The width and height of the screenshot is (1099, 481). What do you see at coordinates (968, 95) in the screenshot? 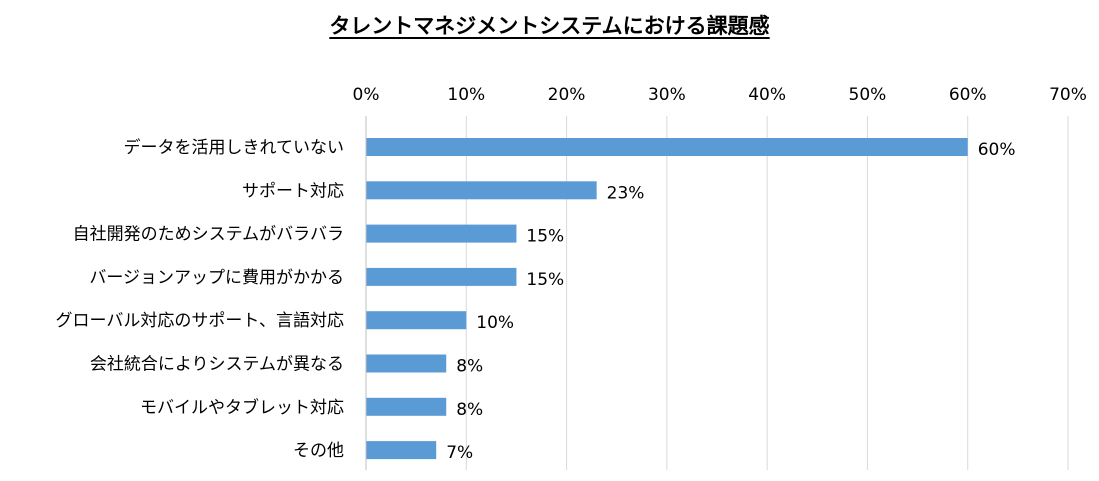
I see `x-tick-label: 60%` at bounding box center [968, 95].